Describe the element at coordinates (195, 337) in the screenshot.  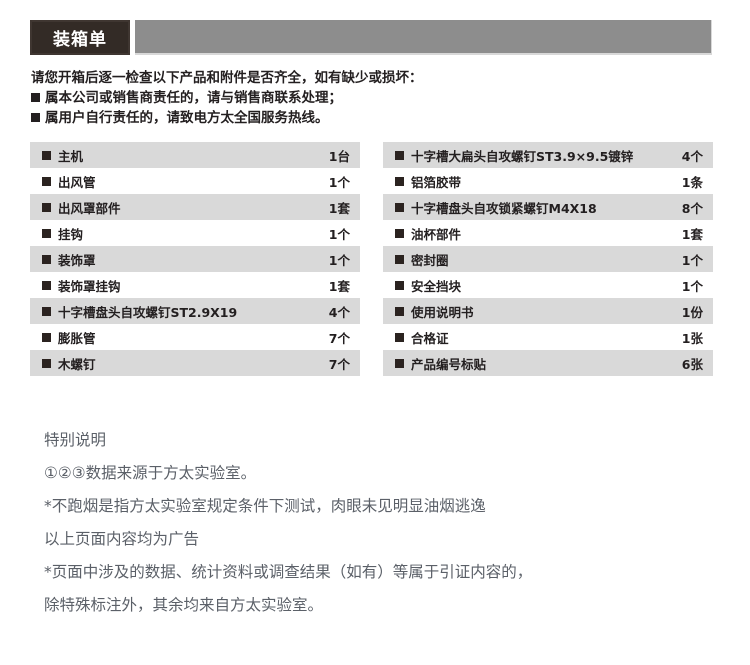
I see `table-row: 膨胀管 7个` at that location.